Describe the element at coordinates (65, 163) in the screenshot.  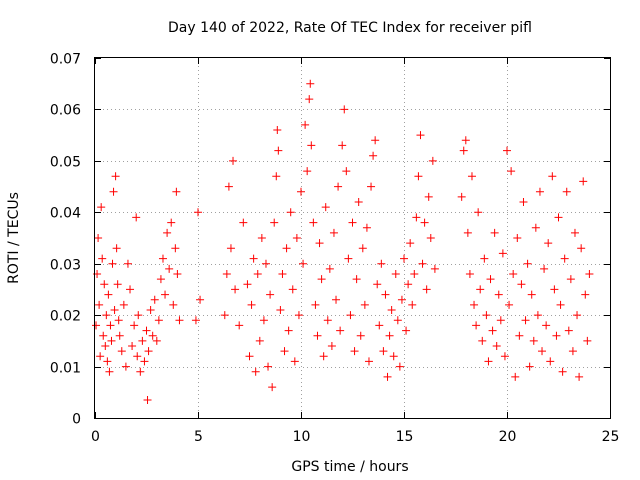
I see `y-tick-label: 0.05` at that location.